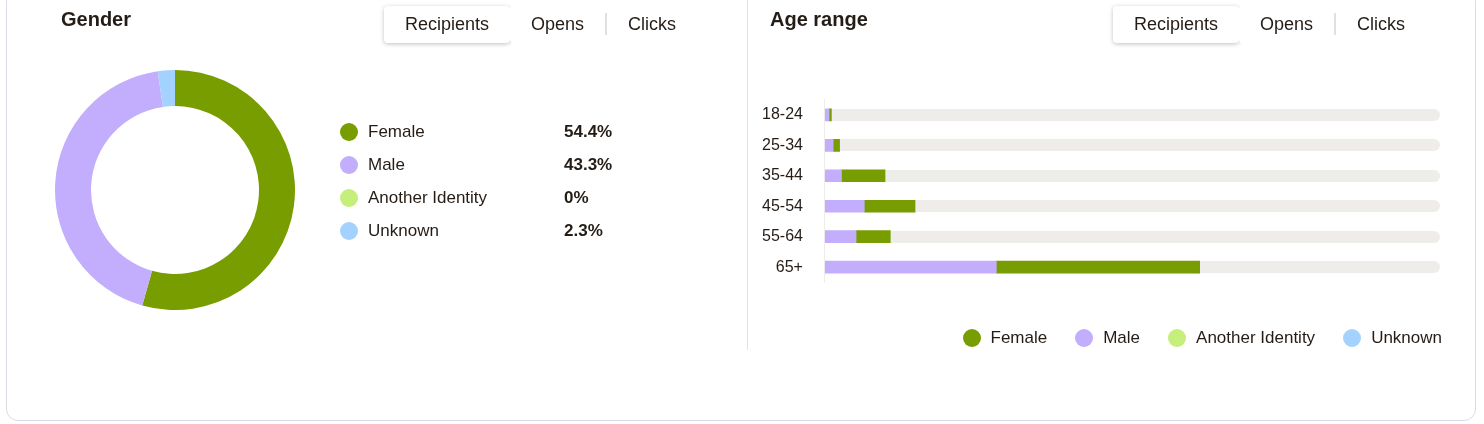 This screenshot has width=1484, height=424. Describe the element at coordinates (819, 19) in the screenshot. I see `chart-title: Age range` at that location.